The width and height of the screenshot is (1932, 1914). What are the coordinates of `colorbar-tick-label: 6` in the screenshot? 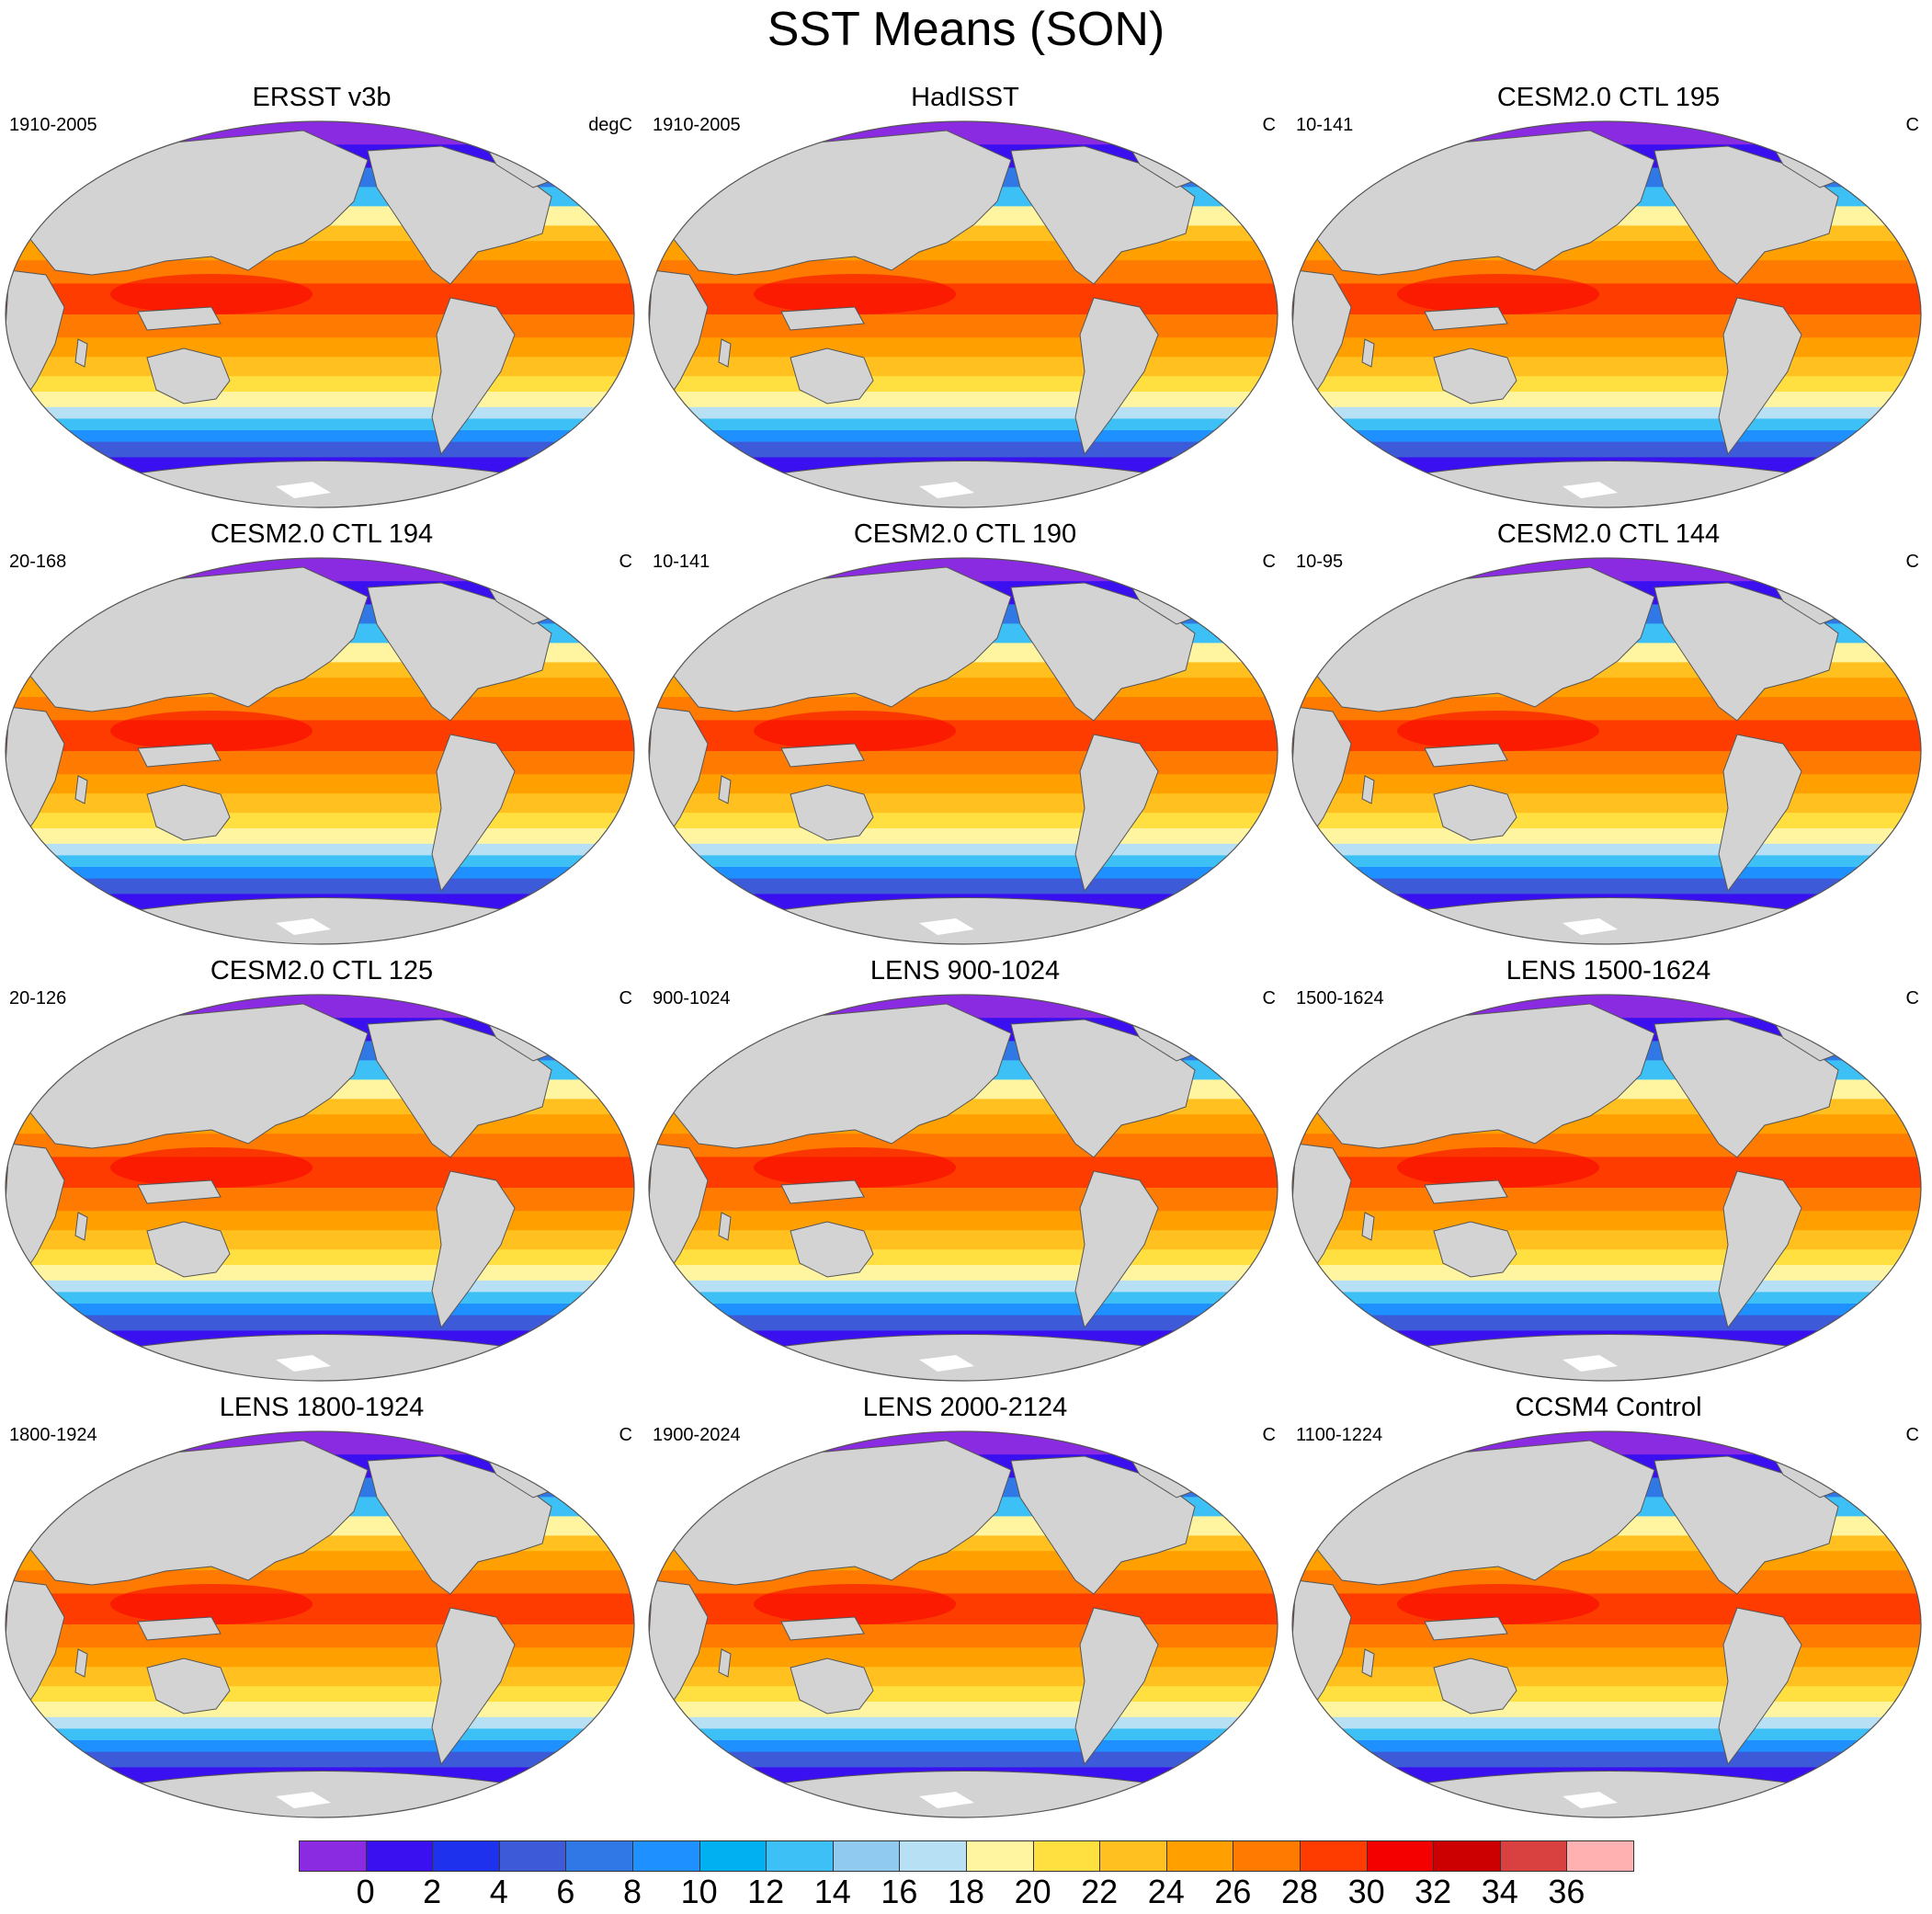 It's located at (566, 1892).